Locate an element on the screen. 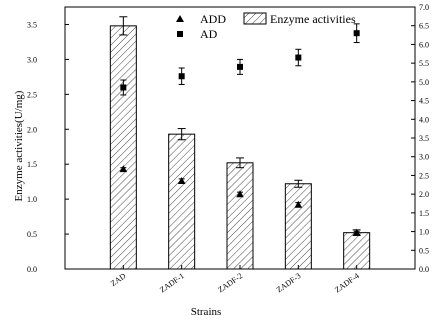 The width and height of the screenshot is (447, 320). legend-marker-ad is located at coordinates (180, 34).